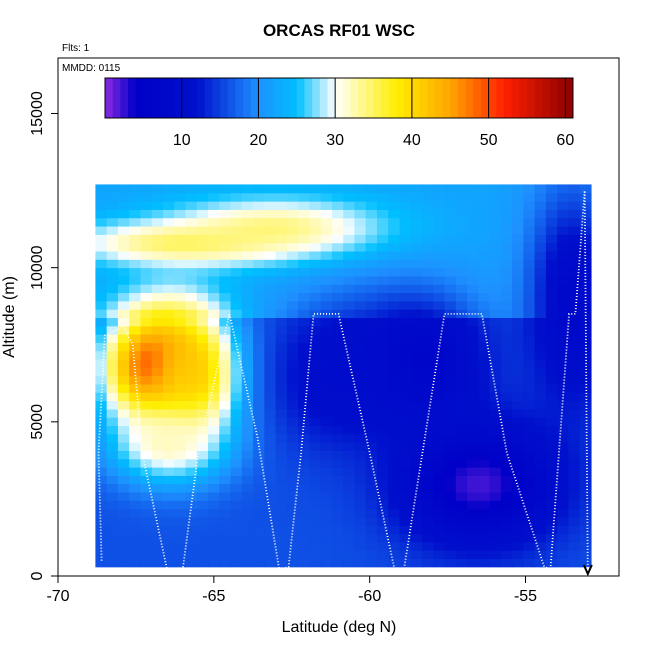 This screenshot has height=650, width=650. Describe the element at coordinates (489, 140) in the screenshot. I see `colorbar-tick-label: 50` at that location.